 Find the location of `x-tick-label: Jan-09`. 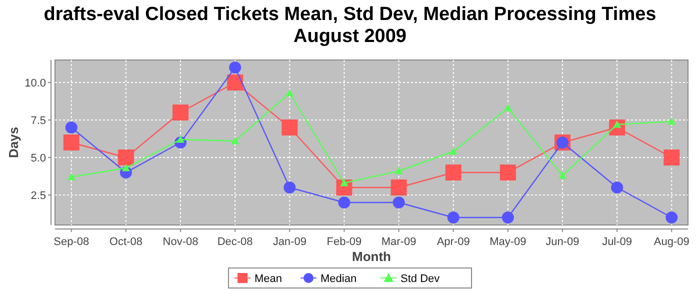

x-tick-label: Jan-09 is located at coordinates (289, 242).